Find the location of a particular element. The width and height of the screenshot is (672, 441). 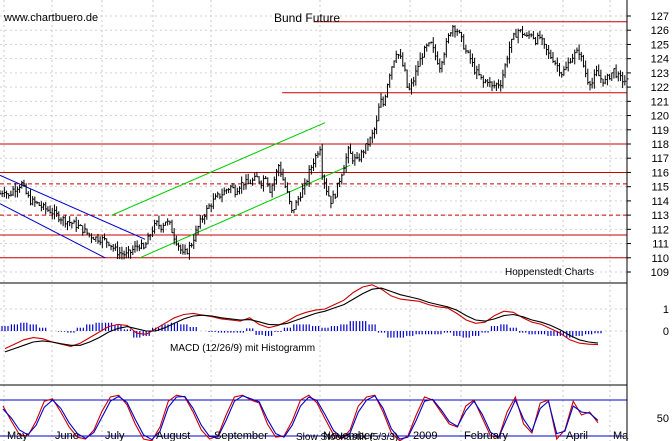

stoch-label: Slow Stochastik (5/3/3) is located at coordinates (347, 436).